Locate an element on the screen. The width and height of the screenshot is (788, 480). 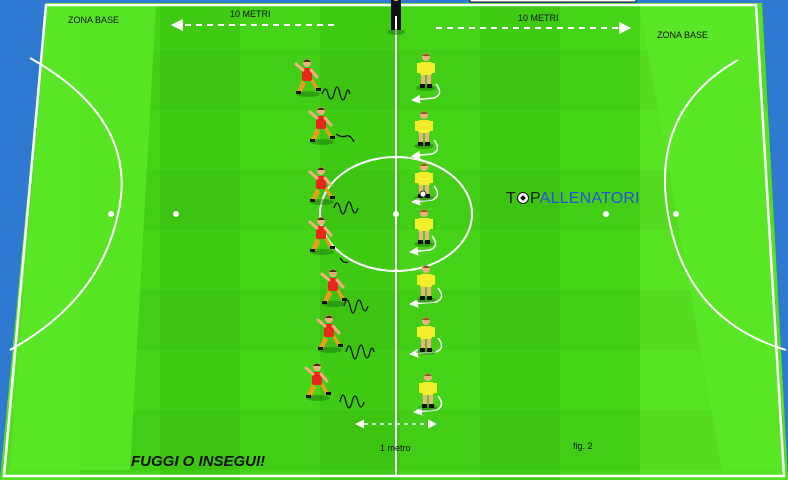
topallenatori-logo: T PALLENATORI is located at coordinates (573, 199).